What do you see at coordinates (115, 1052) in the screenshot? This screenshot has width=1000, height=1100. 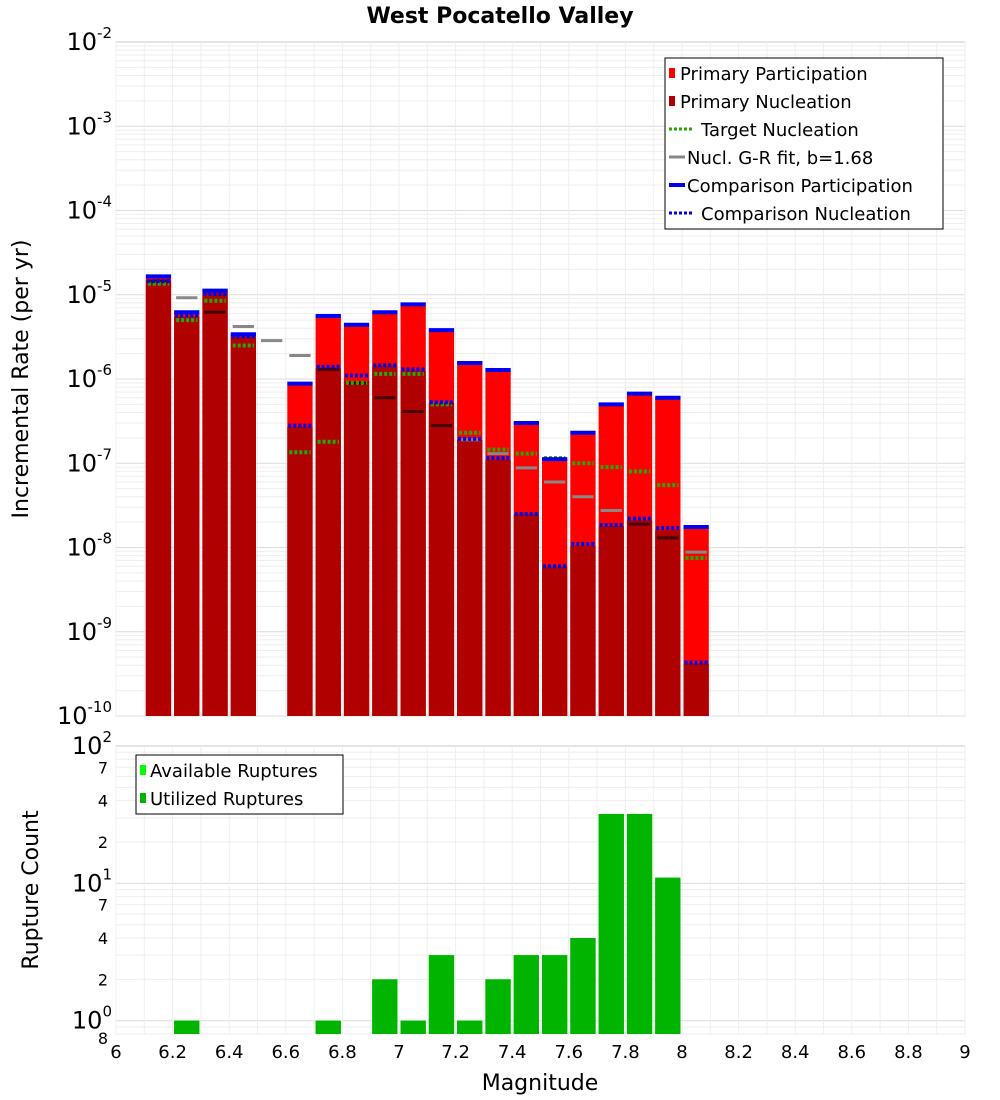 I see `x-tick-label: 6` at bounding box center [115, 1052].